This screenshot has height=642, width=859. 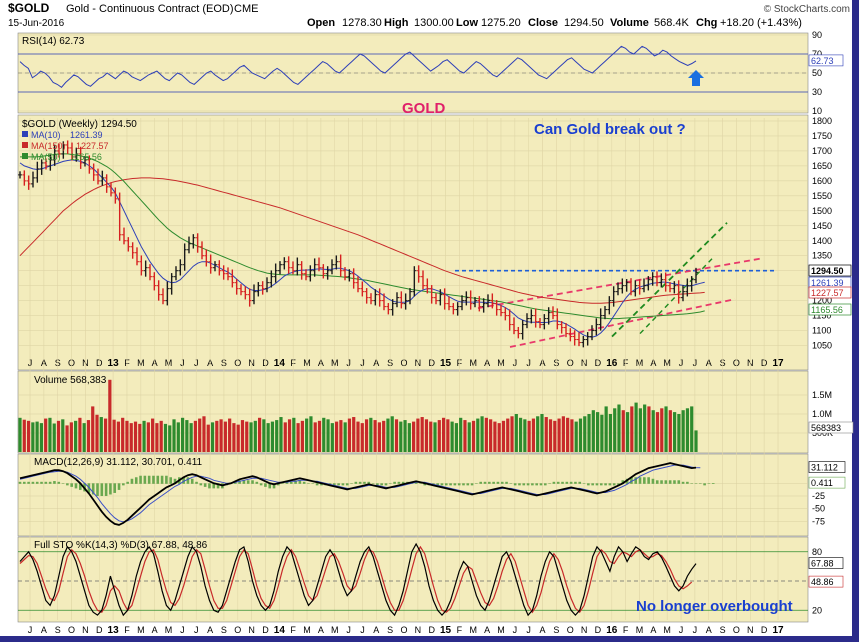 I want to click on price-tag, so click(x=830, y=270).